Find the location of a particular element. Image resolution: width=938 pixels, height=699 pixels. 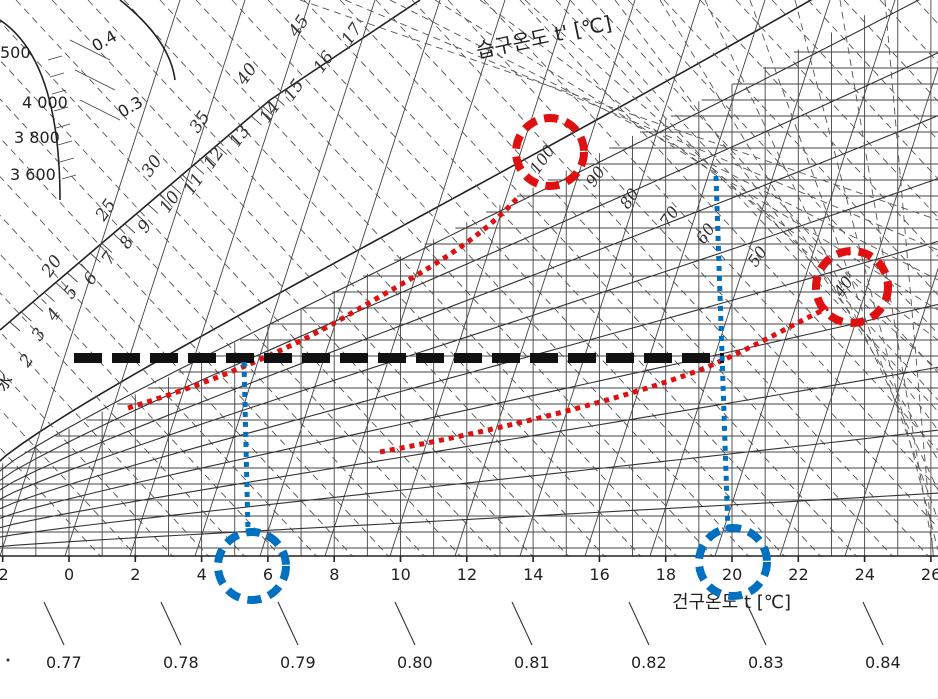

wet-bulb-label: 35 is located at coordinates (200, 122).